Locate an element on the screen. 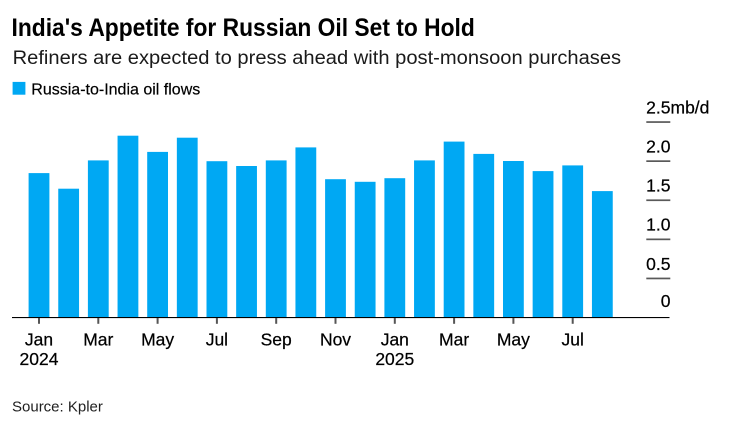 Image resolution: width=742 pixels, height=422 pixels. svg-text: Sep is located at coordinates (276, 340).